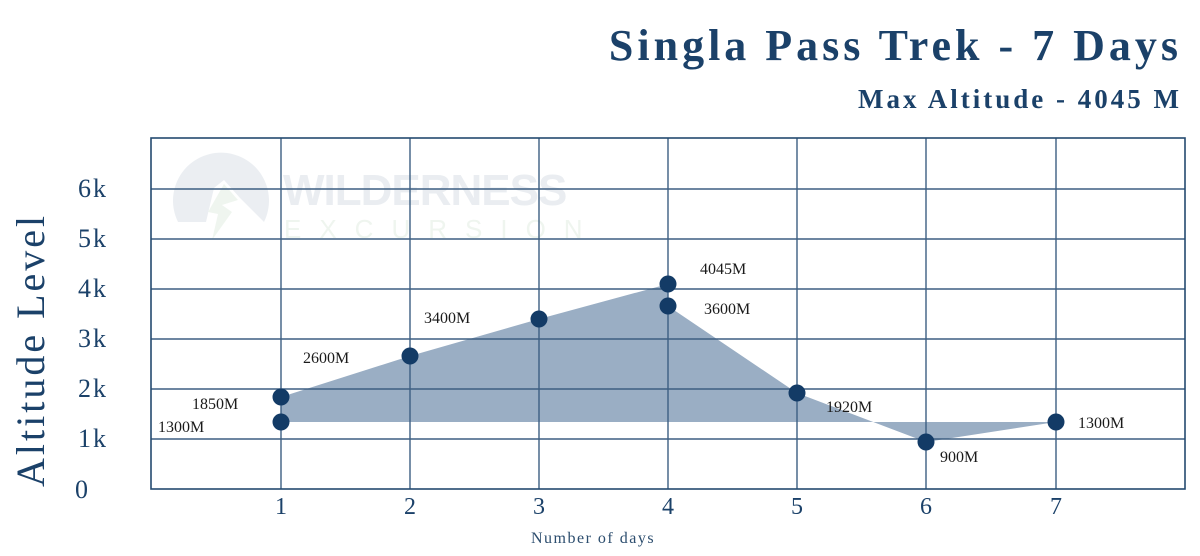  I want to click on marker-day4-camp, so click(668, 306).